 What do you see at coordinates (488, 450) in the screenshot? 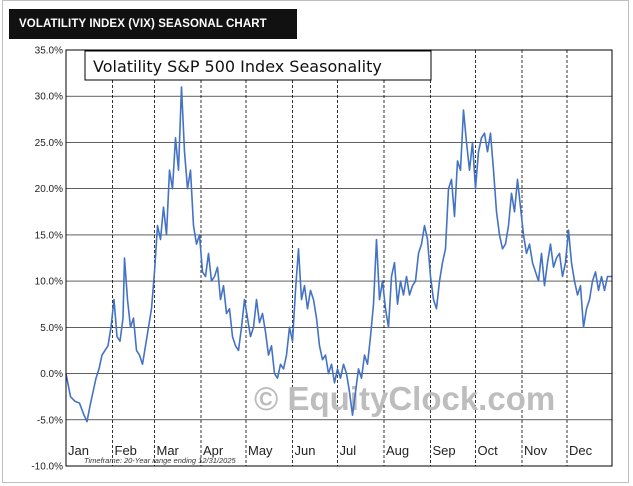
I see `x-tick-label: Oct` at bounding box center [488, 450].